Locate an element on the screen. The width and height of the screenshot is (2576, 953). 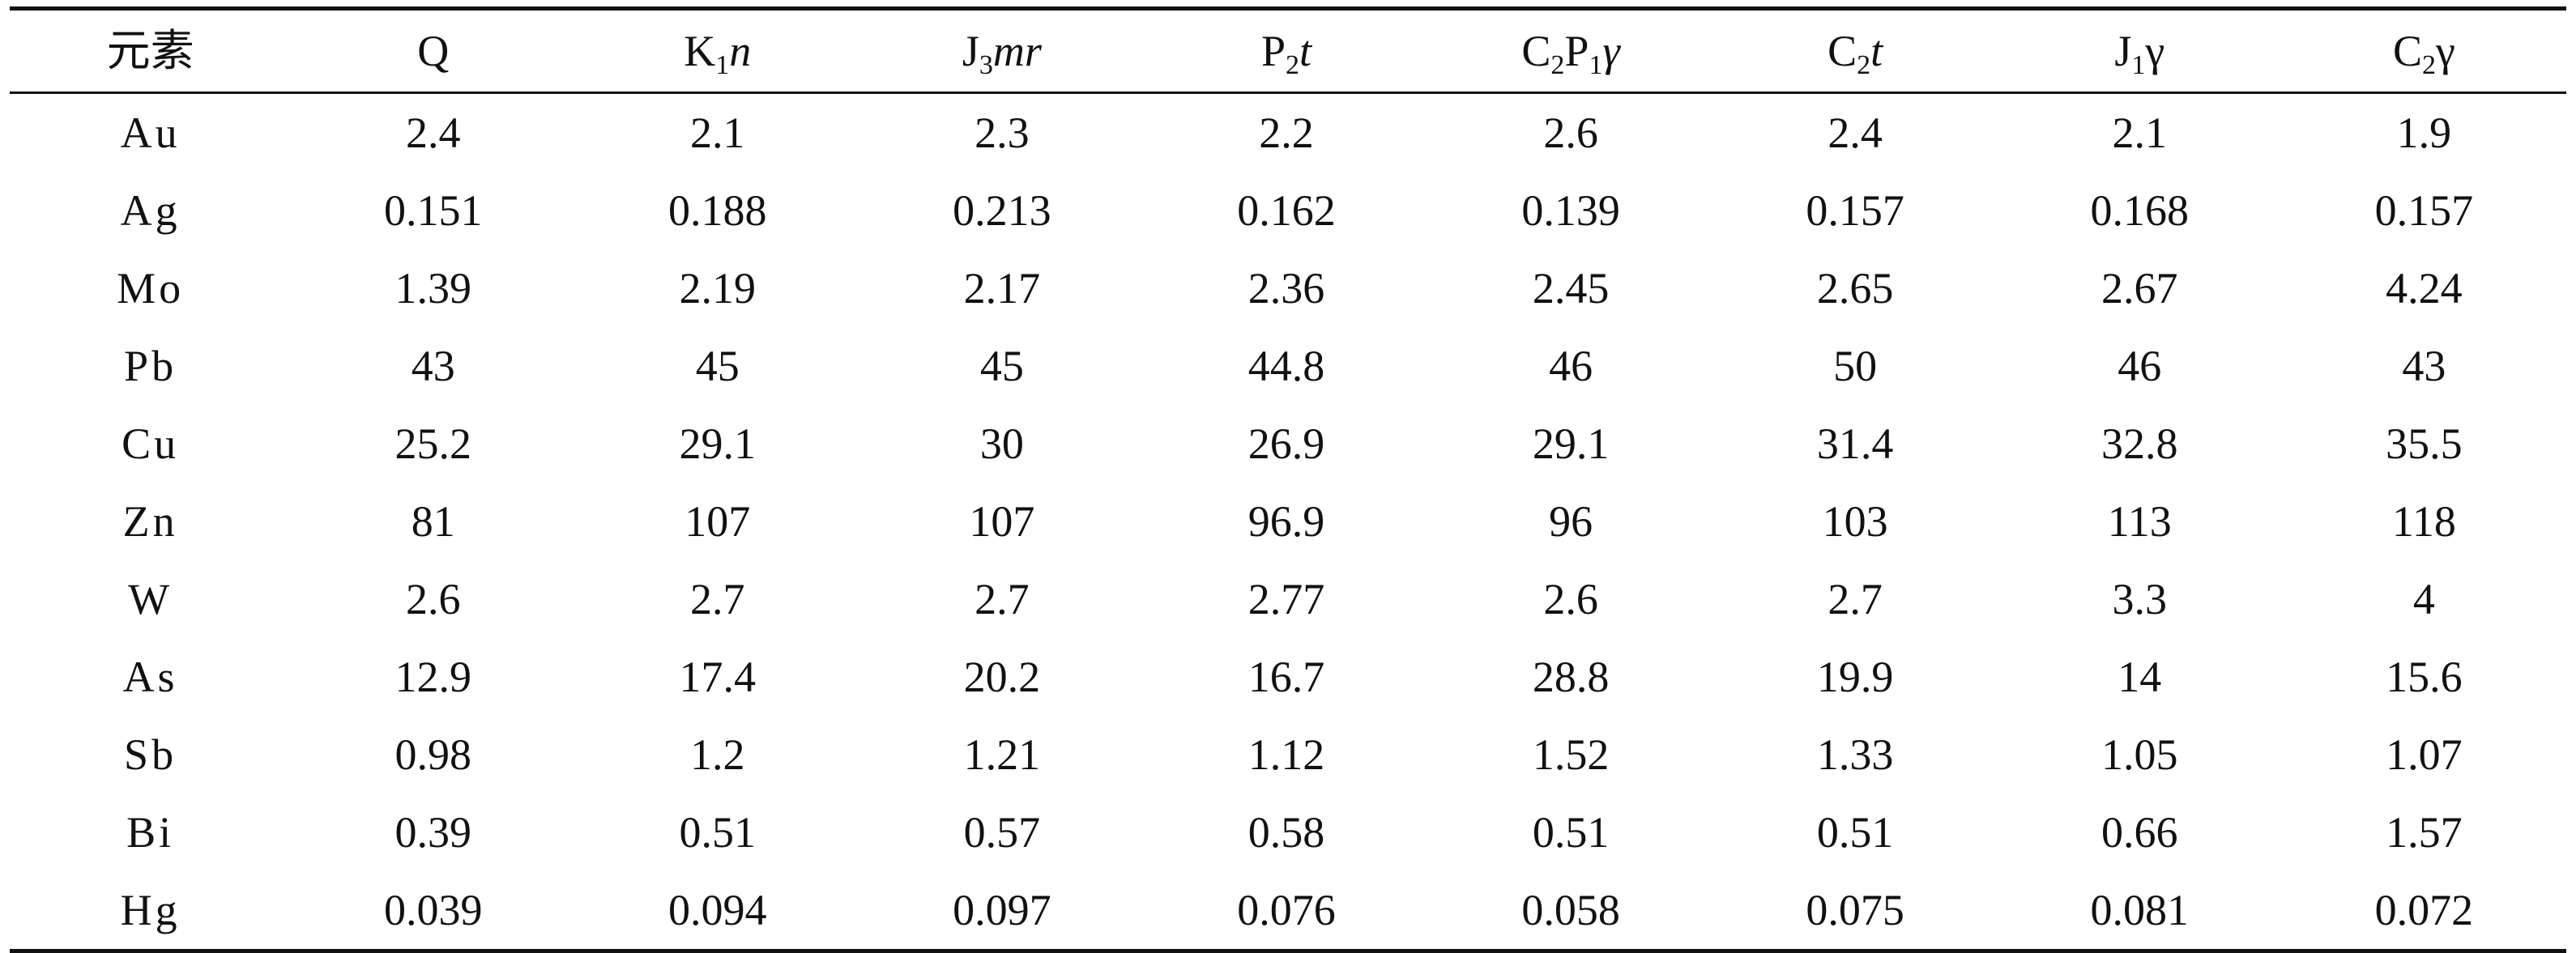
table-cell: 1.57 is located at coordinates (2424, 832).